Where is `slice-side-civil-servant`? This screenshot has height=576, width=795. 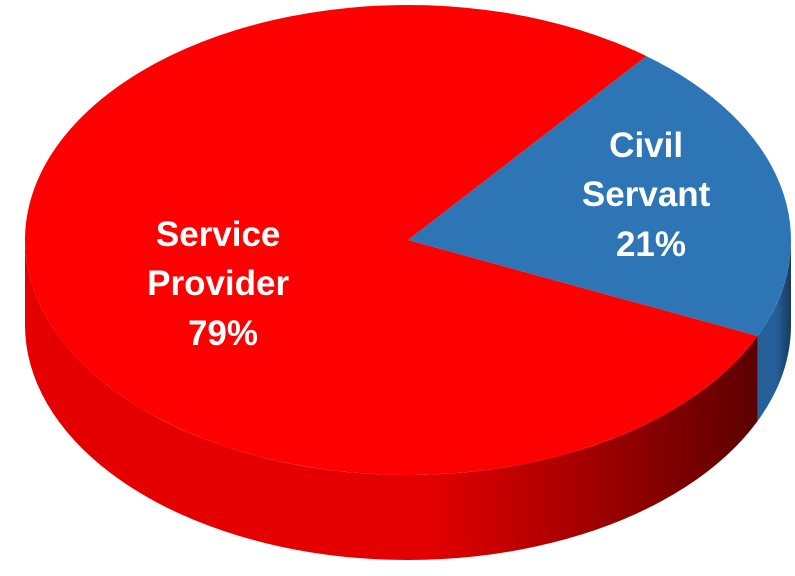
slice-side-civil-servant is located at coordinates (774, 330).